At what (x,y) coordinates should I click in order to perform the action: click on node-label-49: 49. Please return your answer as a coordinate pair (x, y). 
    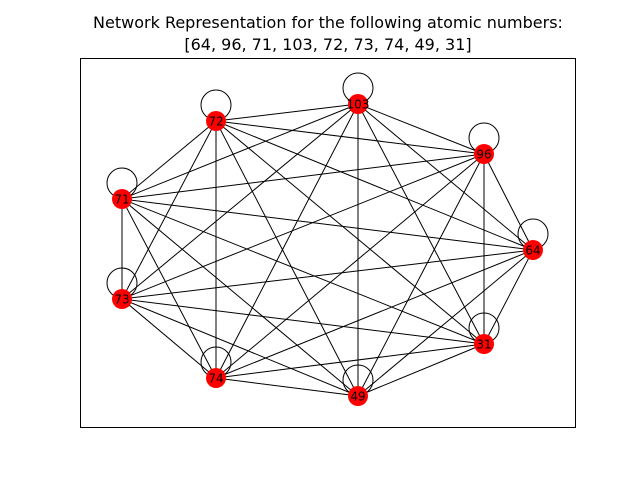
    Looking at the image, I should click on (357, 397).